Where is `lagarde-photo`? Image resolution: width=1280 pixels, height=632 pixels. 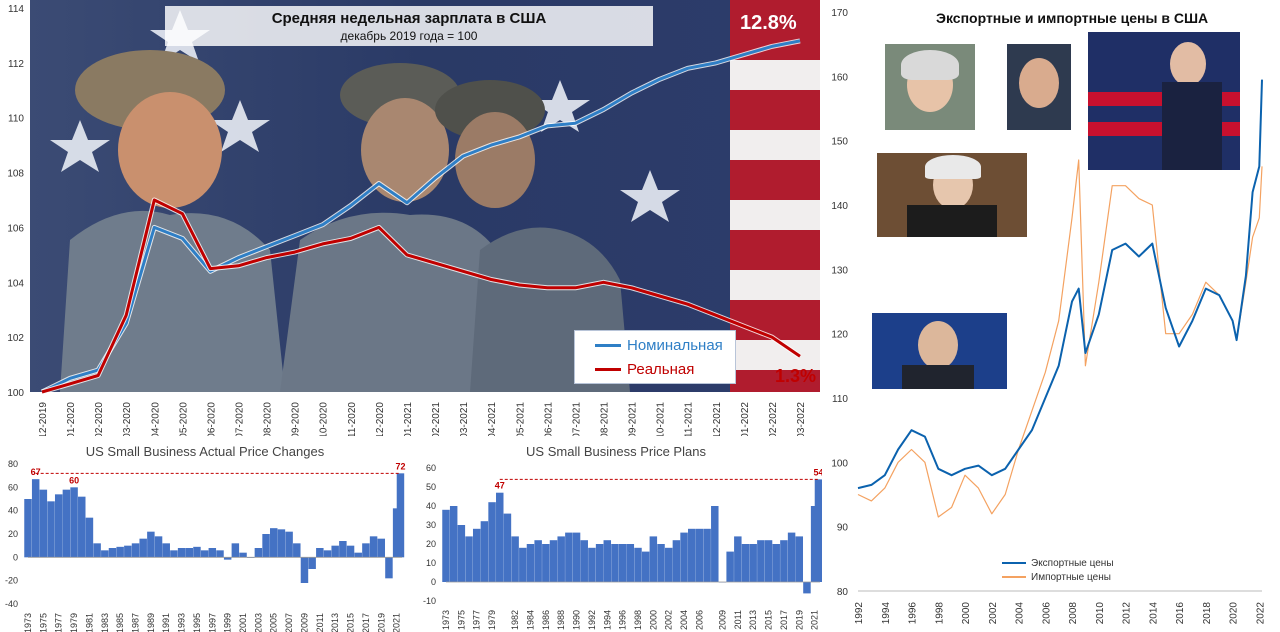 lagarde-photo is located at coordinates (952, 195).